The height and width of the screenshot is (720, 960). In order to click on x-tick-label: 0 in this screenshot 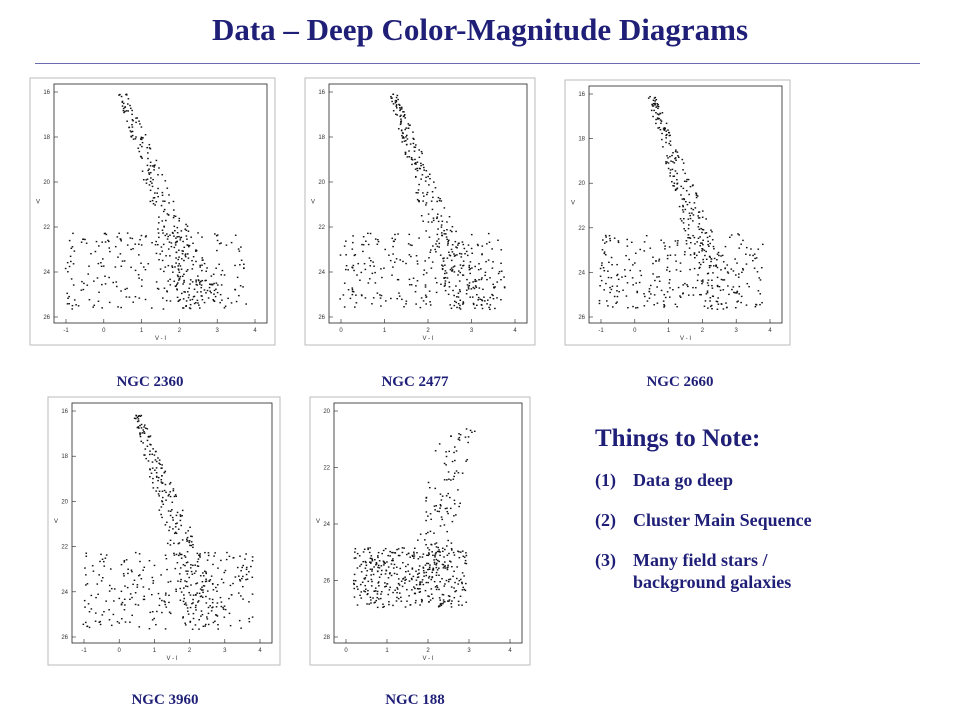, I will do `click(635, 331)`.